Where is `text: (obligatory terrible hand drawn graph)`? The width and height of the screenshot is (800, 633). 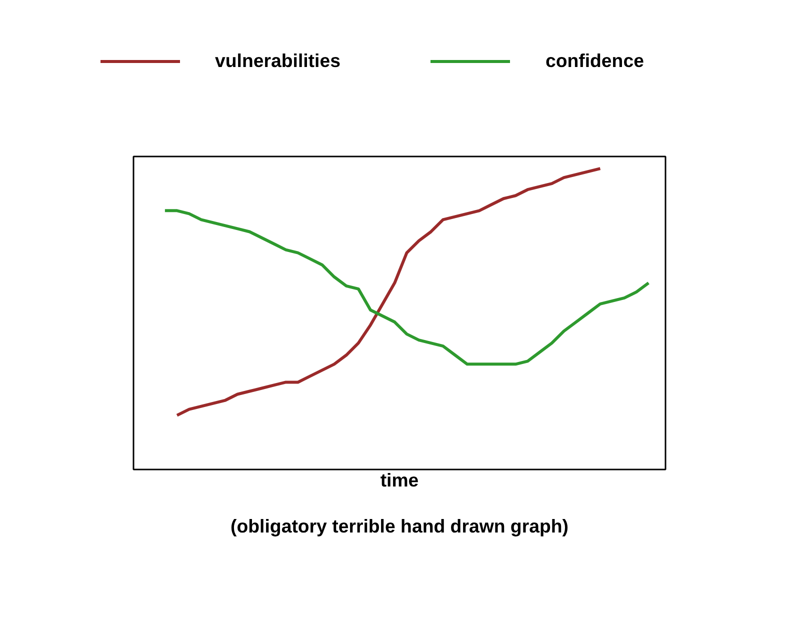 text: (obligatory terrible hand drawn graph) is located at coordinates (399, 526).